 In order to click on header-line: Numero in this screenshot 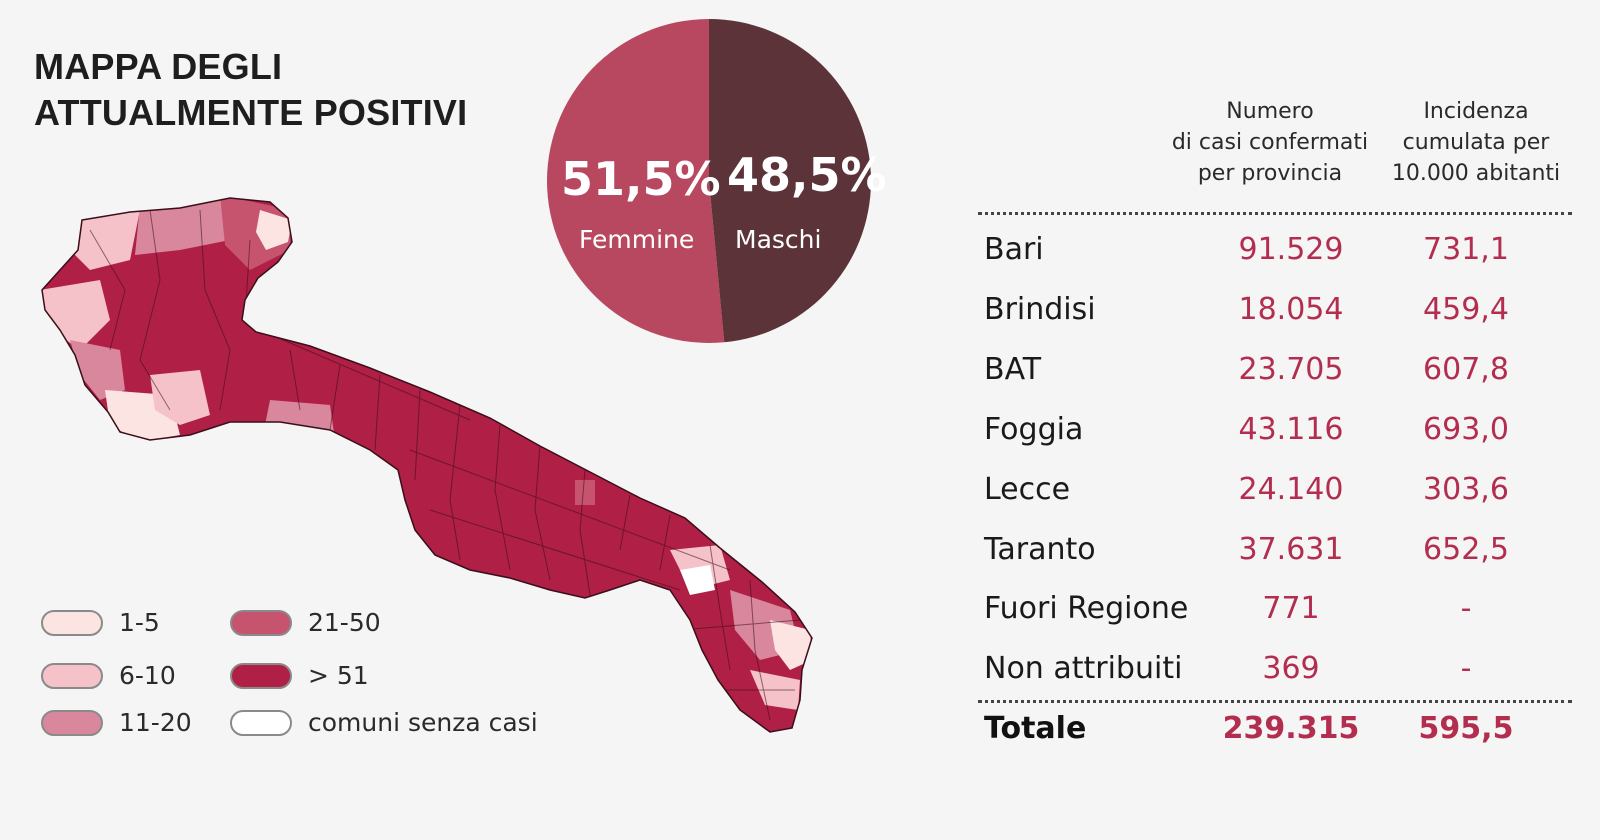, I will do `click(1270, 111)`.